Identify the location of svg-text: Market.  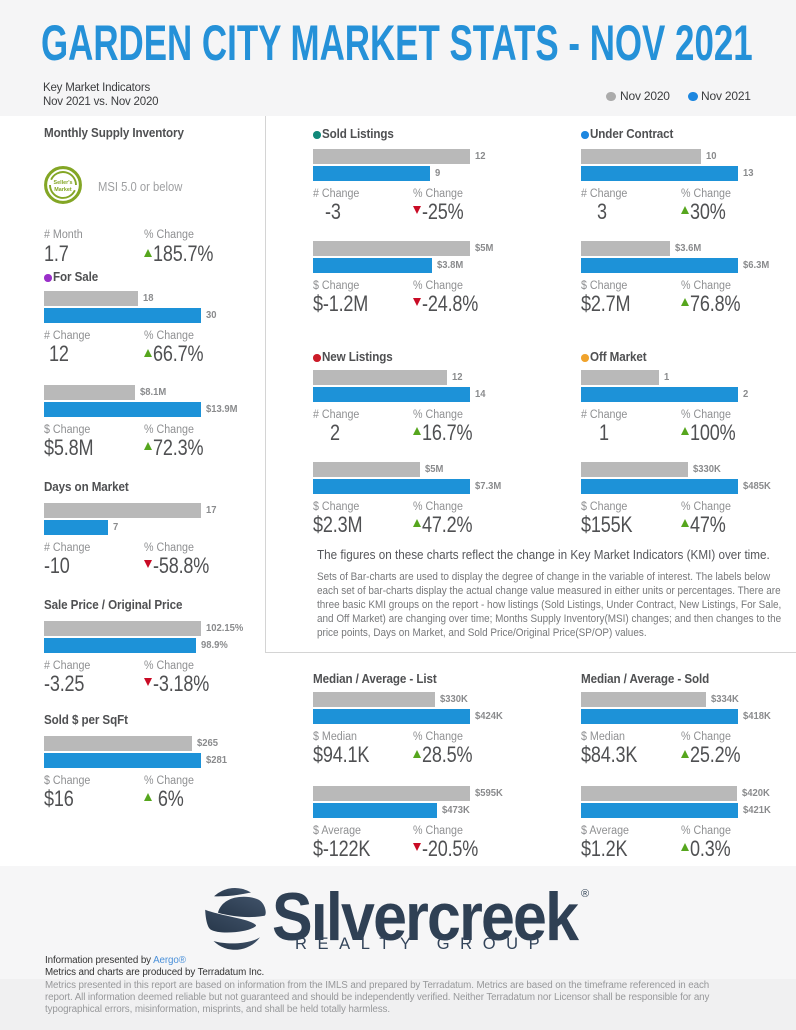
(63, 190).